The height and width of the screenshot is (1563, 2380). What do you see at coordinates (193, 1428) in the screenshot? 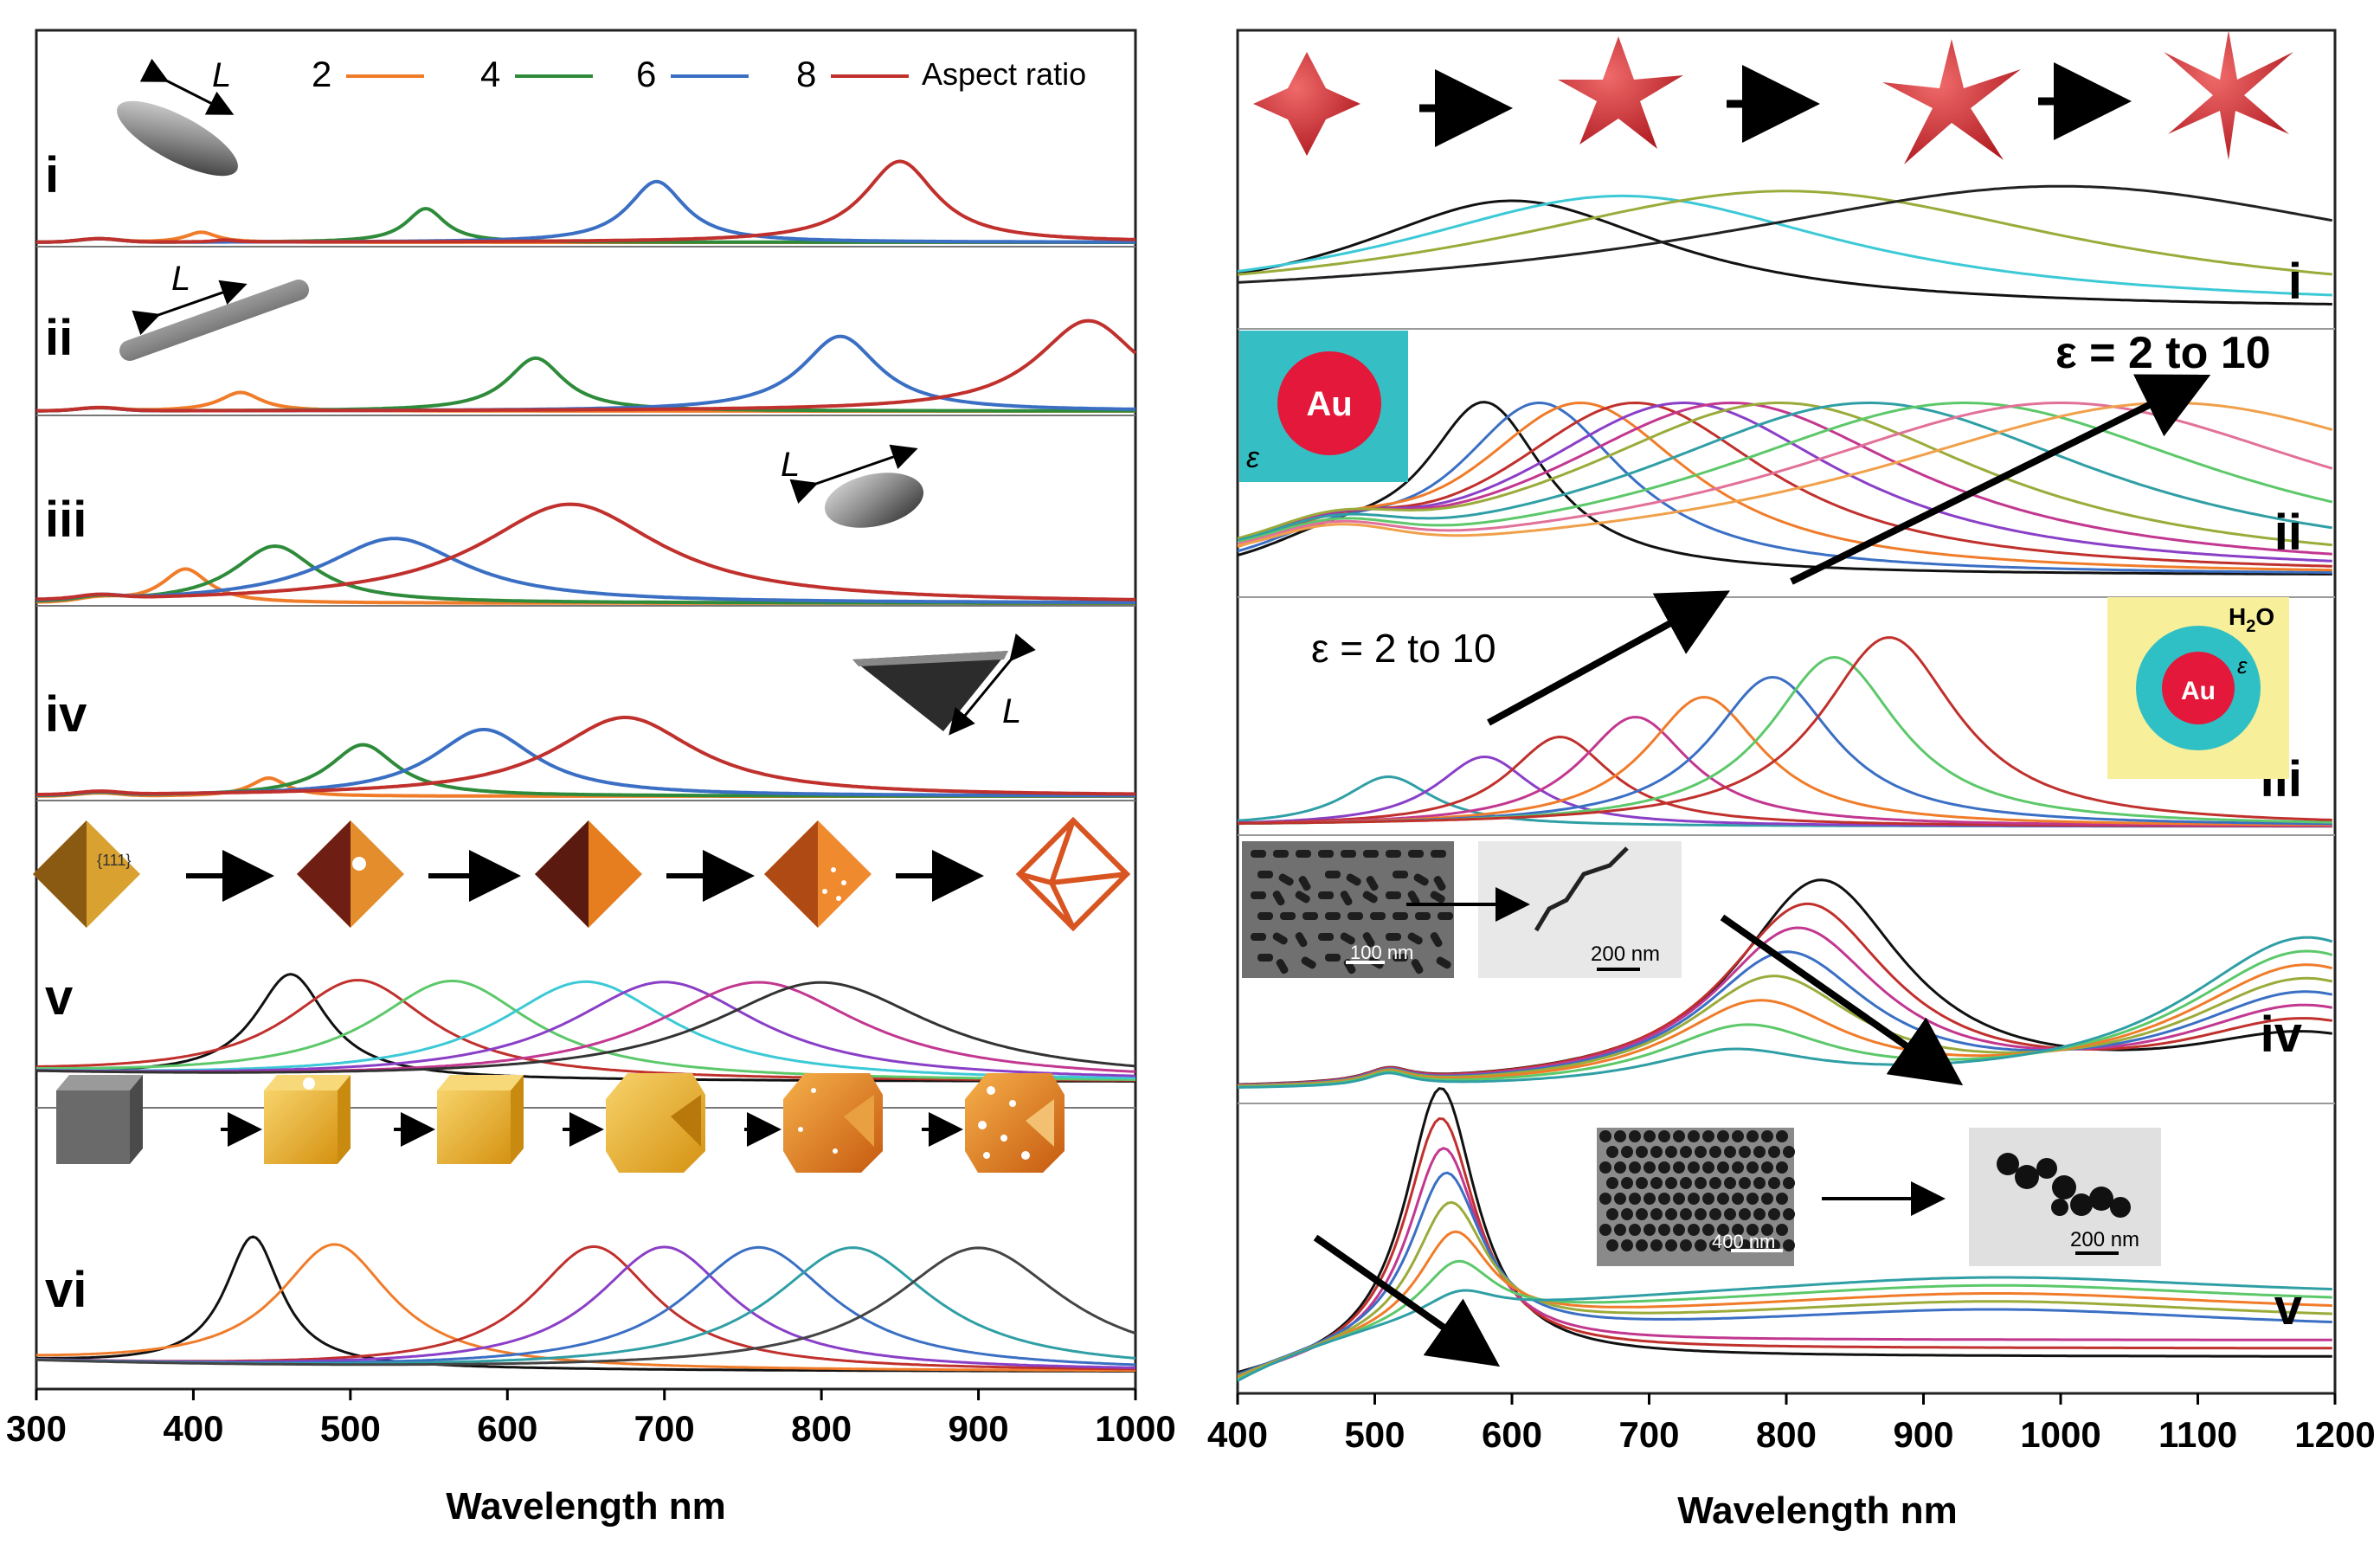
I see `tick-label: 400` at bounding box center [193, 1428].